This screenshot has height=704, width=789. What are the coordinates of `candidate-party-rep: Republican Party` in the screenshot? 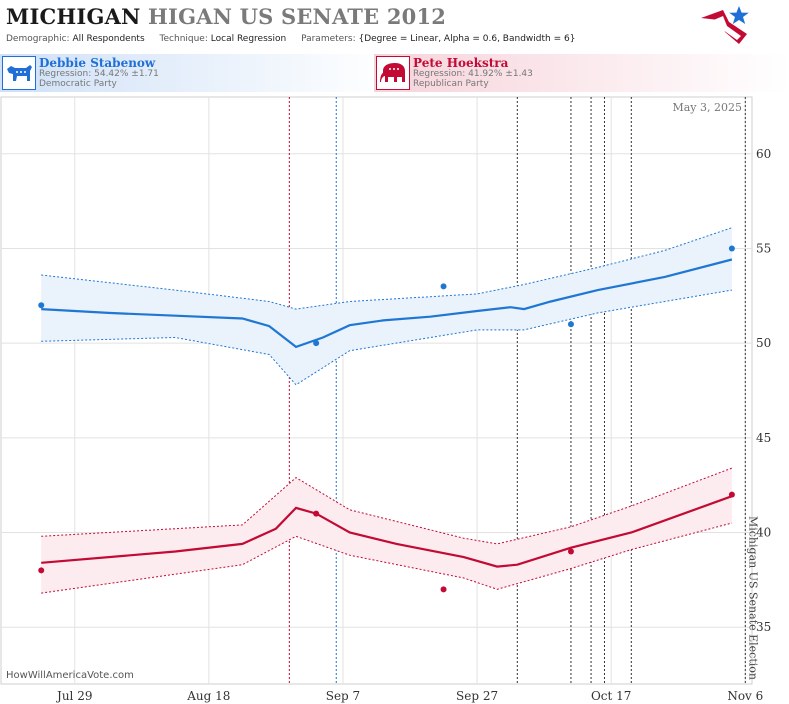 It's located at (451, 84).